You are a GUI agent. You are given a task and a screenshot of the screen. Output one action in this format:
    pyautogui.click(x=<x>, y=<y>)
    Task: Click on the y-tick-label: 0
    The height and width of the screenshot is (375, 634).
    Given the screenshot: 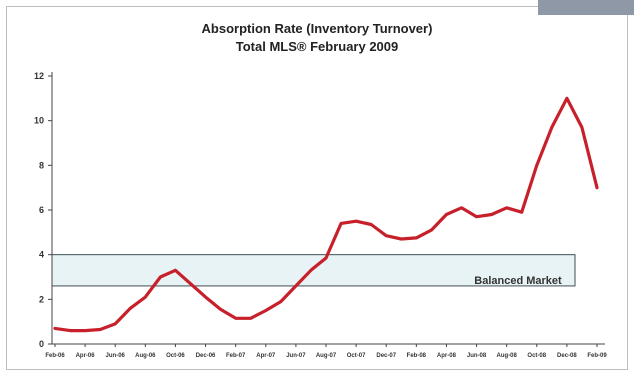 What is the action you would take?
    pyautogui.click(x=41, y=344)
    